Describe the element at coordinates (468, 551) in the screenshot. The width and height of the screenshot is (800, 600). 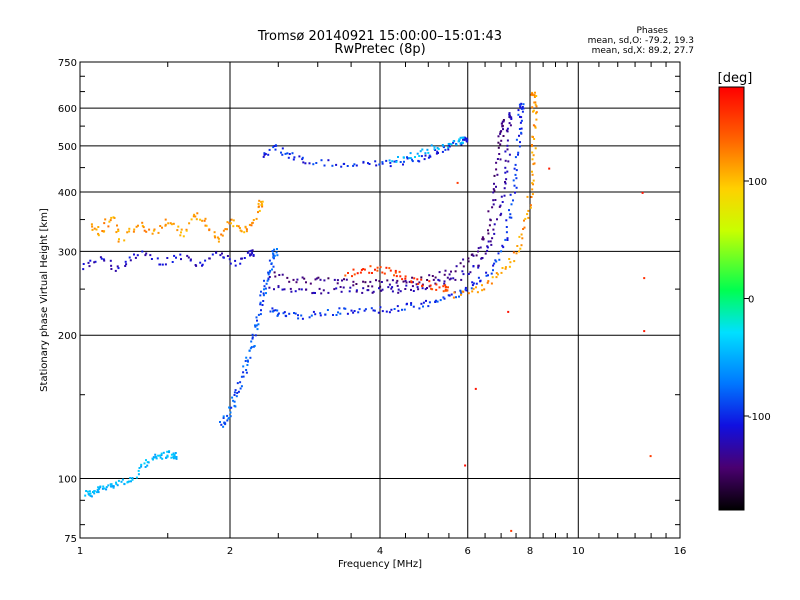
I see `x-tick-label: 6` at that location.